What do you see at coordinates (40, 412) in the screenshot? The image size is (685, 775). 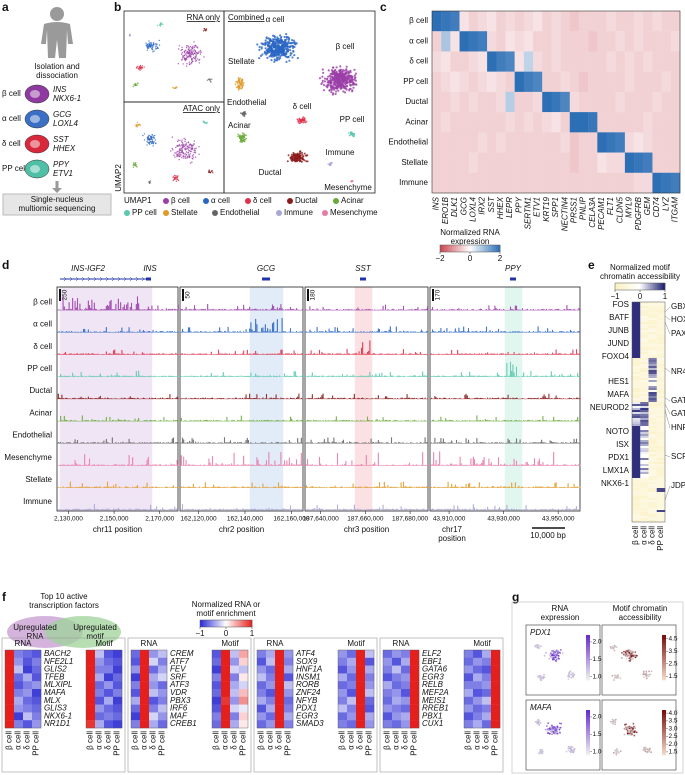 I see `track-label: Acinar` at bounding box center [40, 412].